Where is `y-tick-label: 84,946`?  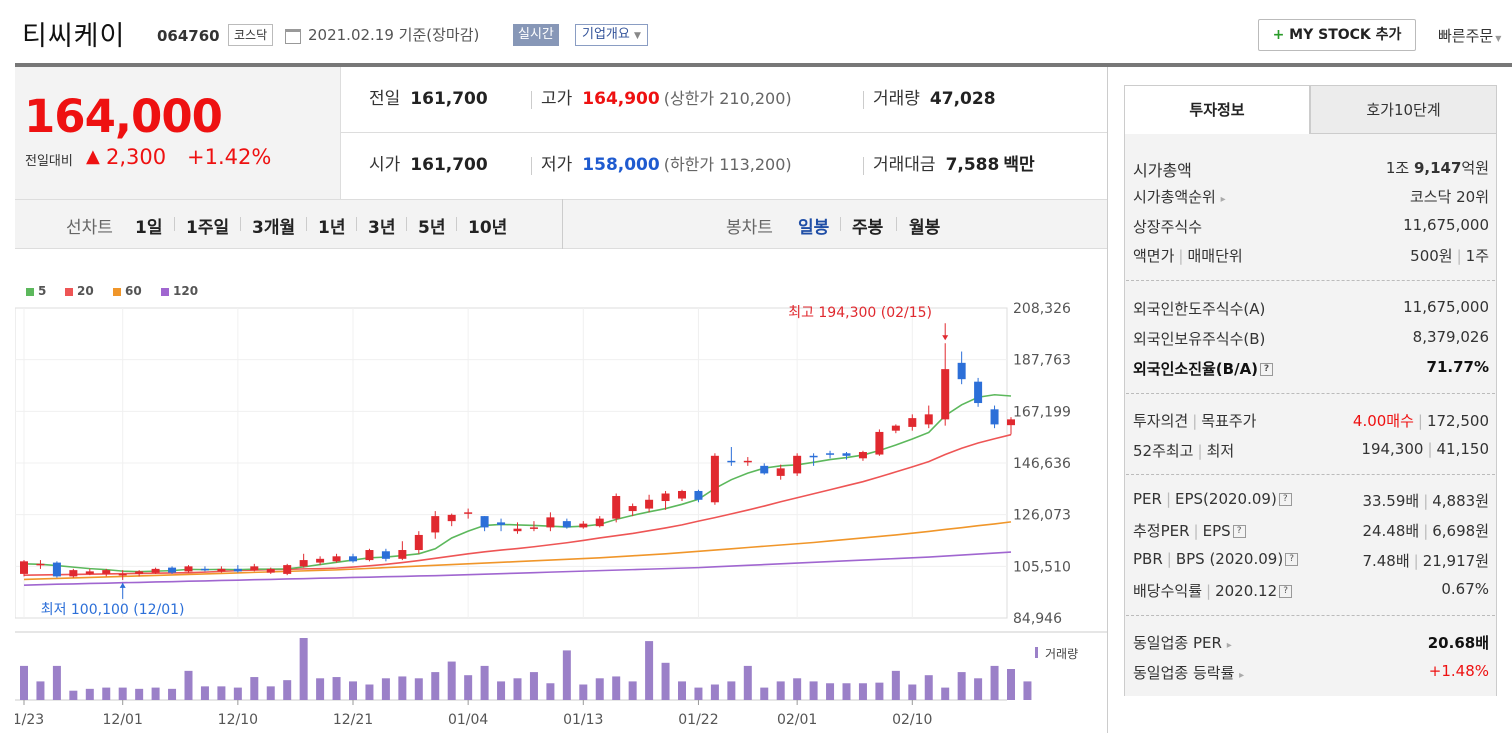
y-tick-label: 84,946 is located at coordinates (1037, 619).